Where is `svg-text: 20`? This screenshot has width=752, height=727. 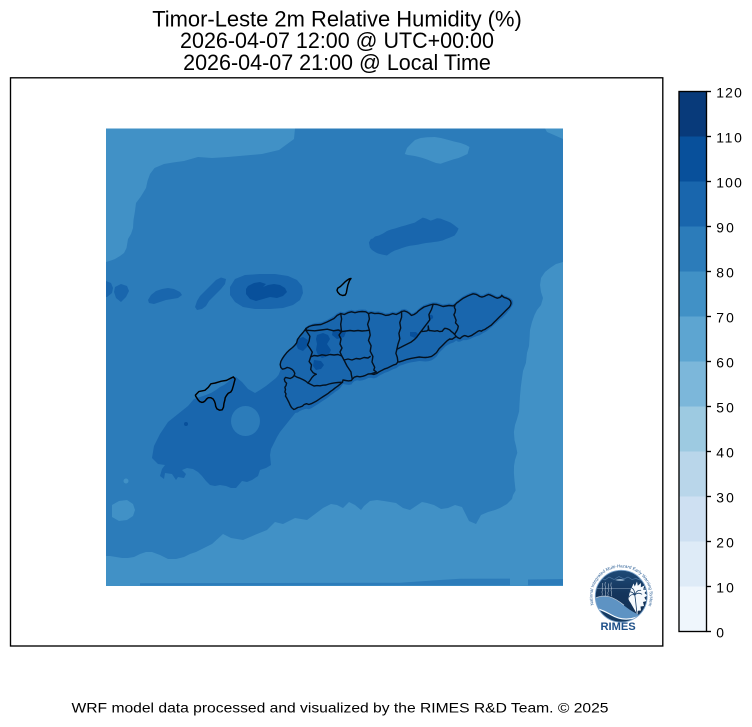
svg-text: 20 is located at coordinates (725, 542).